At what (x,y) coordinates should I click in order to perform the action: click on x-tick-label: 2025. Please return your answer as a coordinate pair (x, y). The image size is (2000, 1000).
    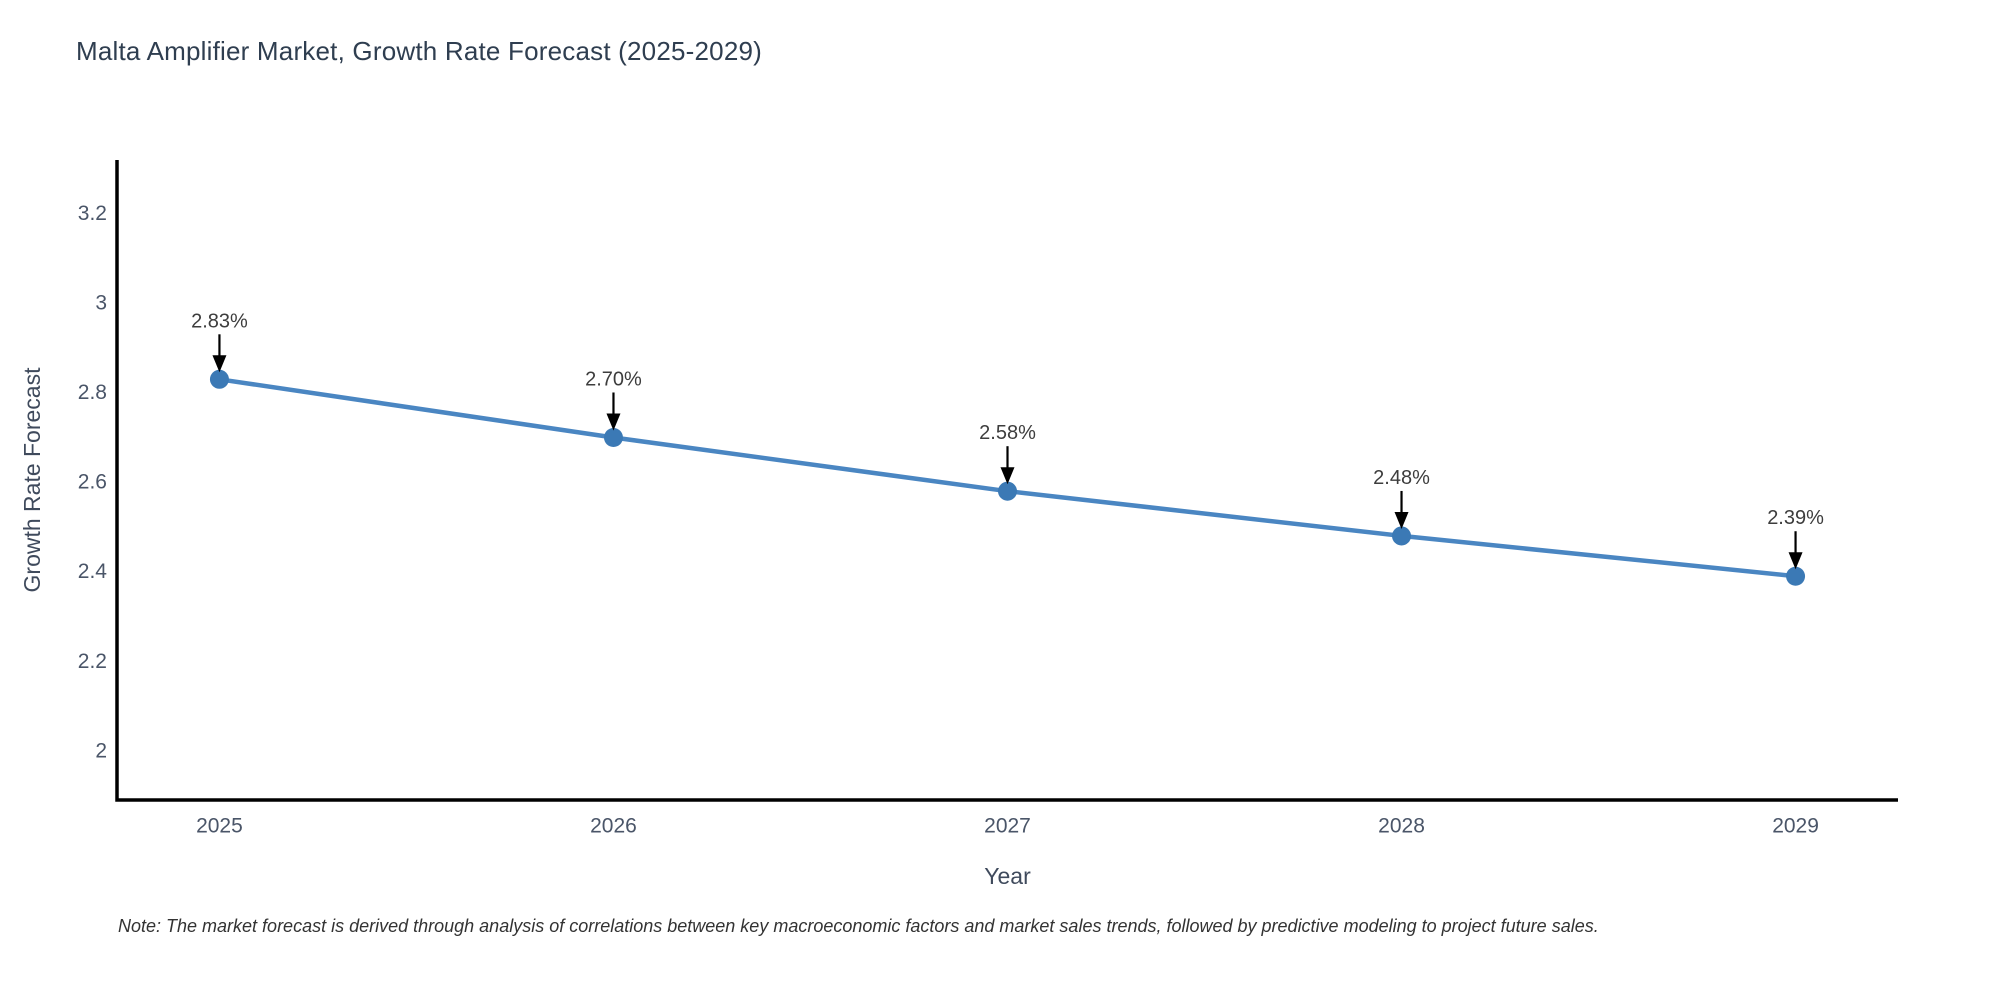
    Looking at the image, I should click on (219, 826).